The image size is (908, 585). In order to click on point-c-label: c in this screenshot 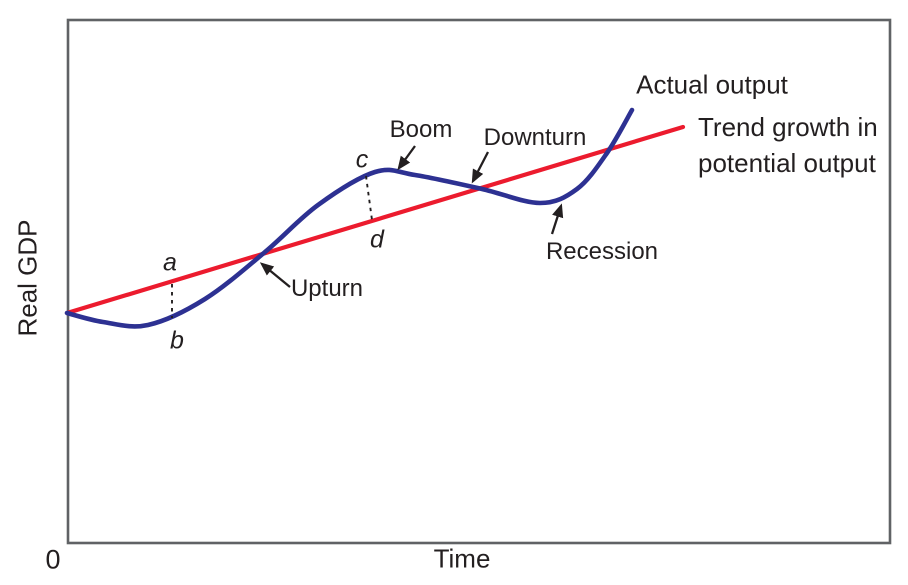, I will do `click(362, 159)`.